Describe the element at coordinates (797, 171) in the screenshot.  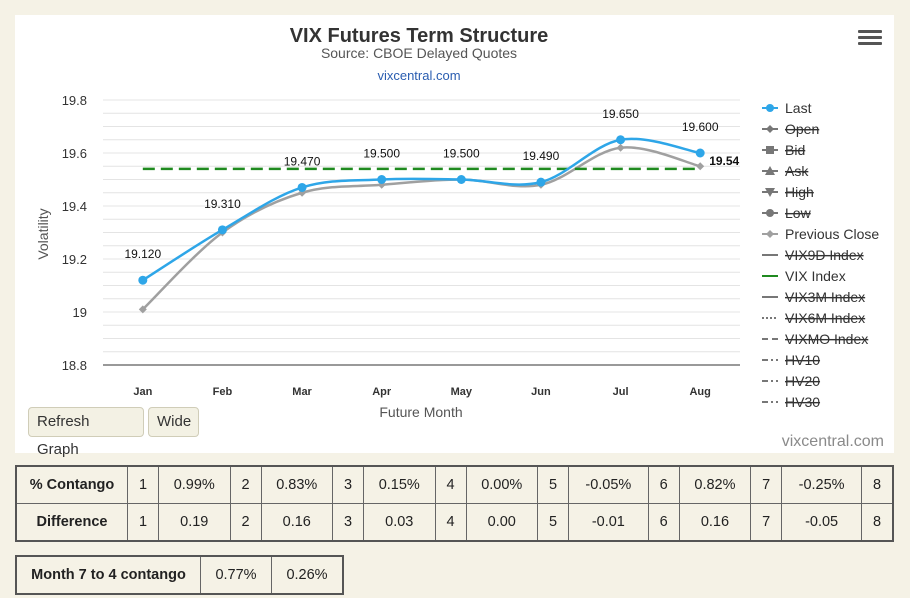
I see `legend-label: Ask` at that location.